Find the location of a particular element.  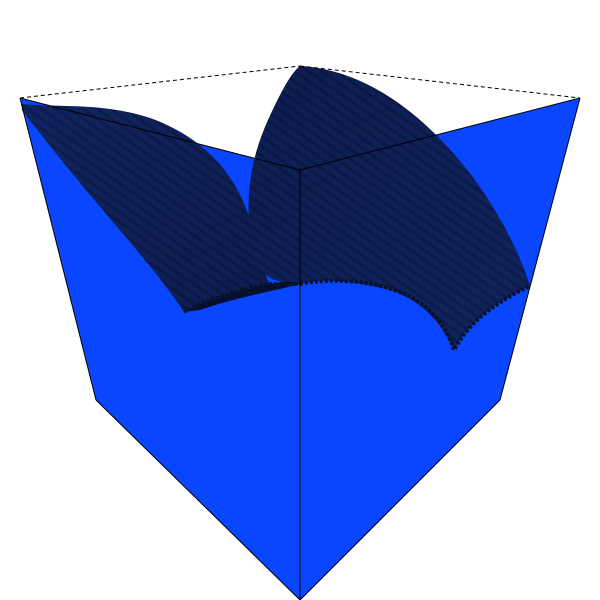

bottom-right-edge is located at coordinates (400, 499).